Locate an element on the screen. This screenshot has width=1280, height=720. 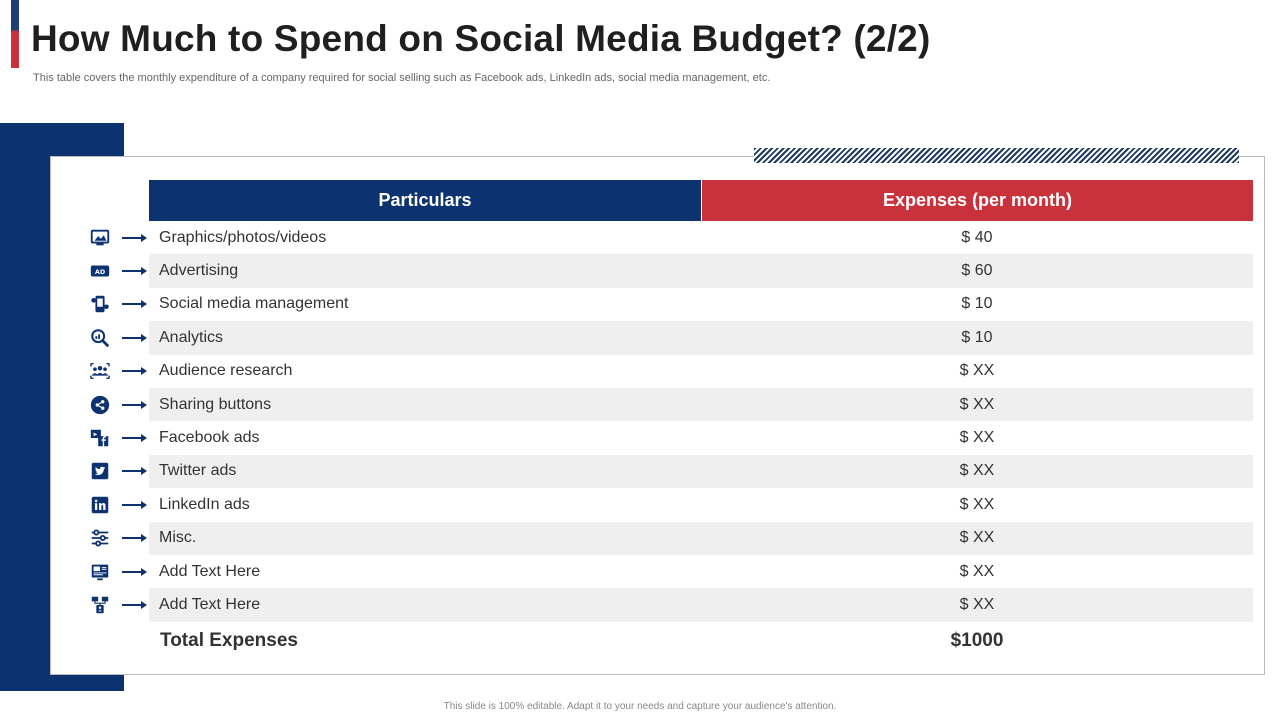
icon-row: AD is located at coordinates (116, 270).